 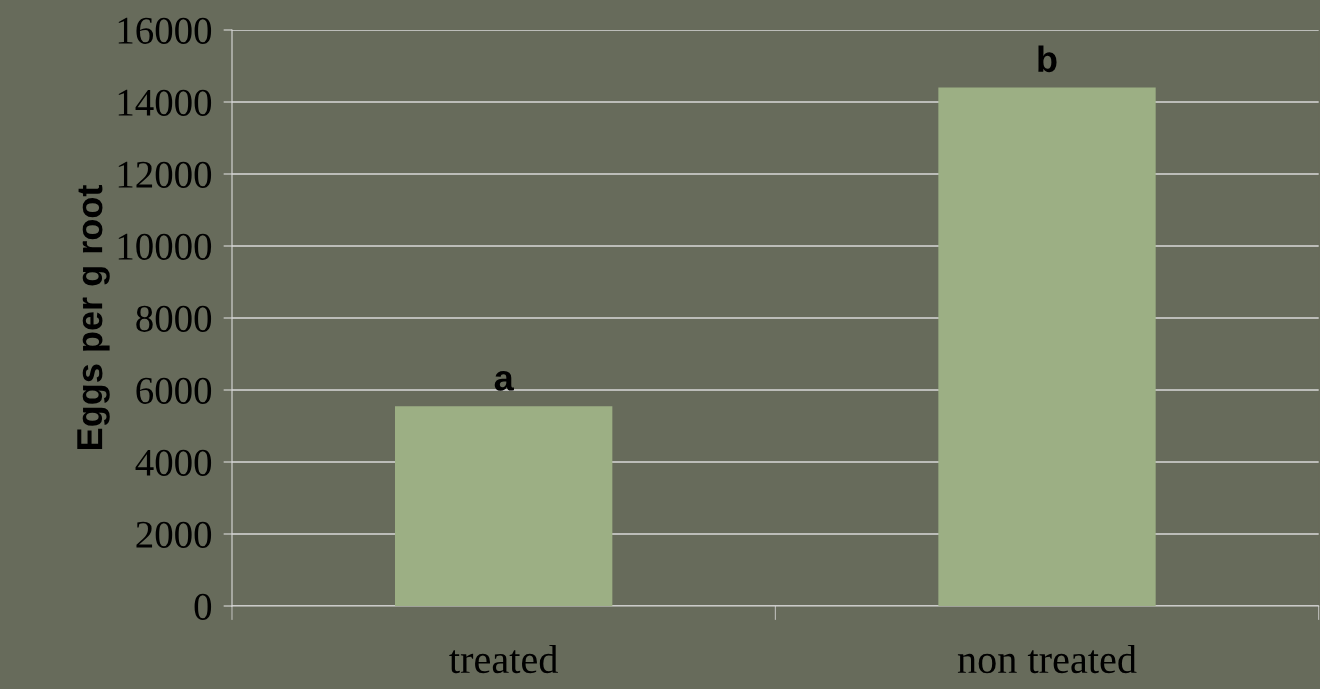 I want to click on y-tick-label: 14000, so click(x=165, y=102).